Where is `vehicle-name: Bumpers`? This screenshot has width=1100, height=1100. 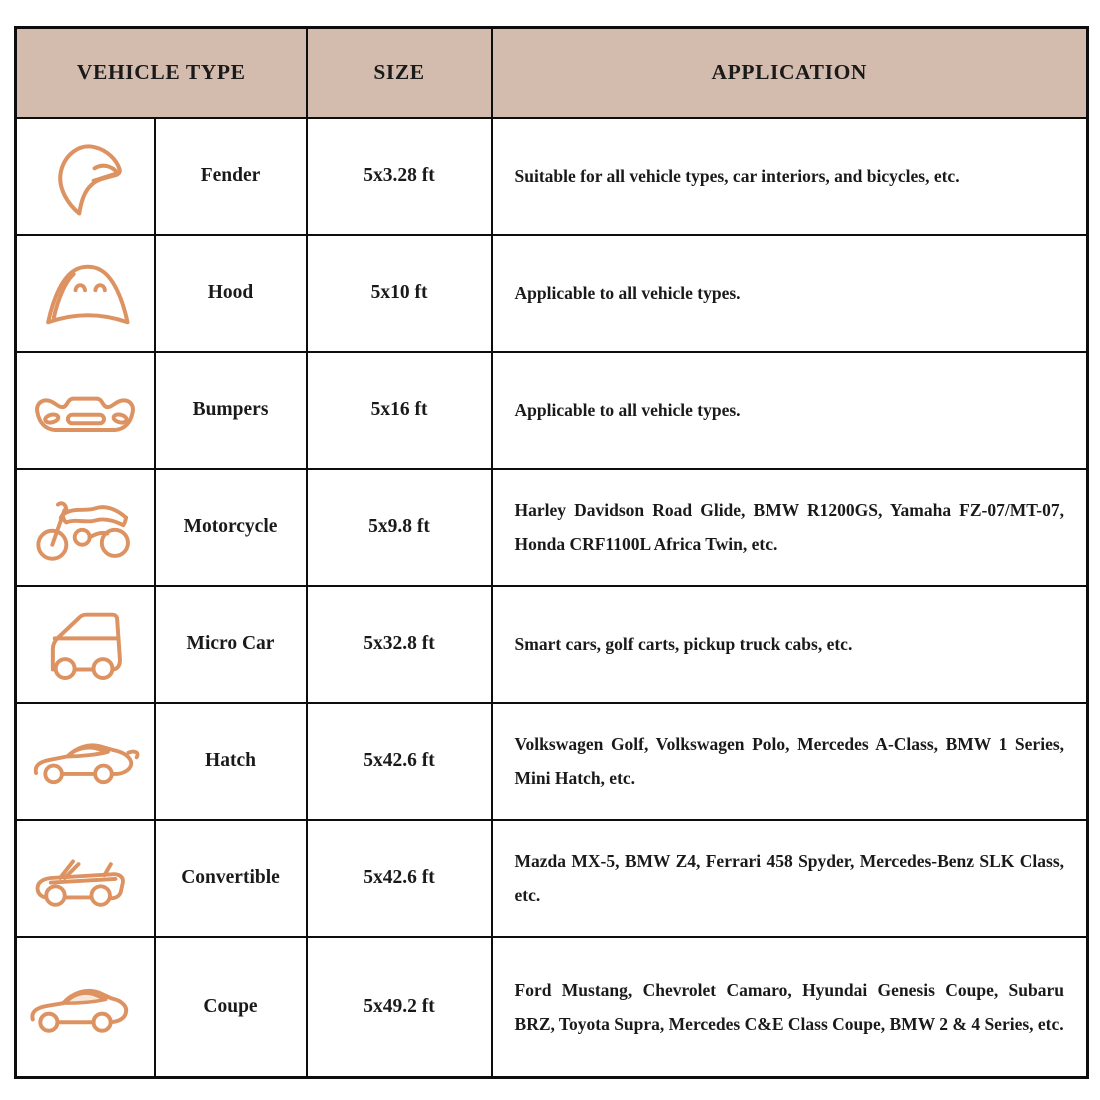 vehicle-name: Bumpers is located at coordinates (230, 410).